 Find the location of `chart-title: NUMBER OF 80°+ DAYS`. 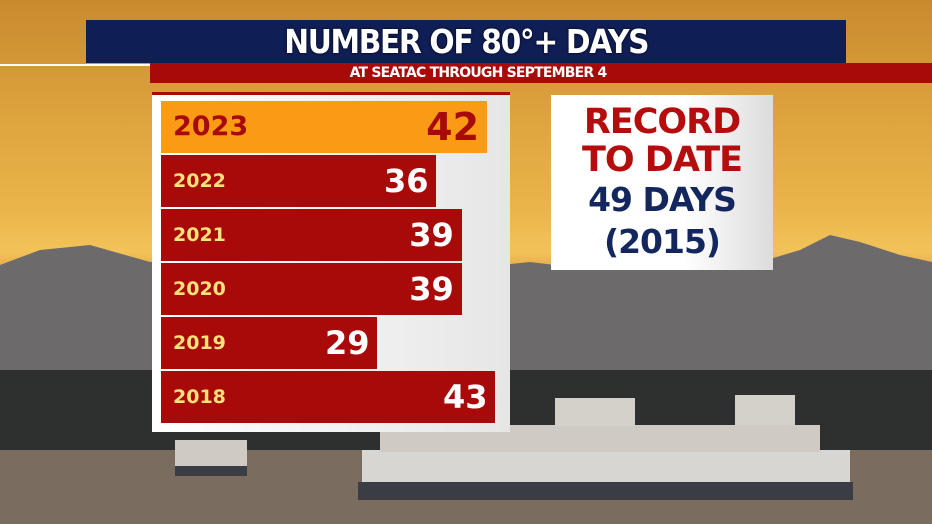

chart-title: NUMBER OF 80°+ DAYS is located at coordinates (466, 41).